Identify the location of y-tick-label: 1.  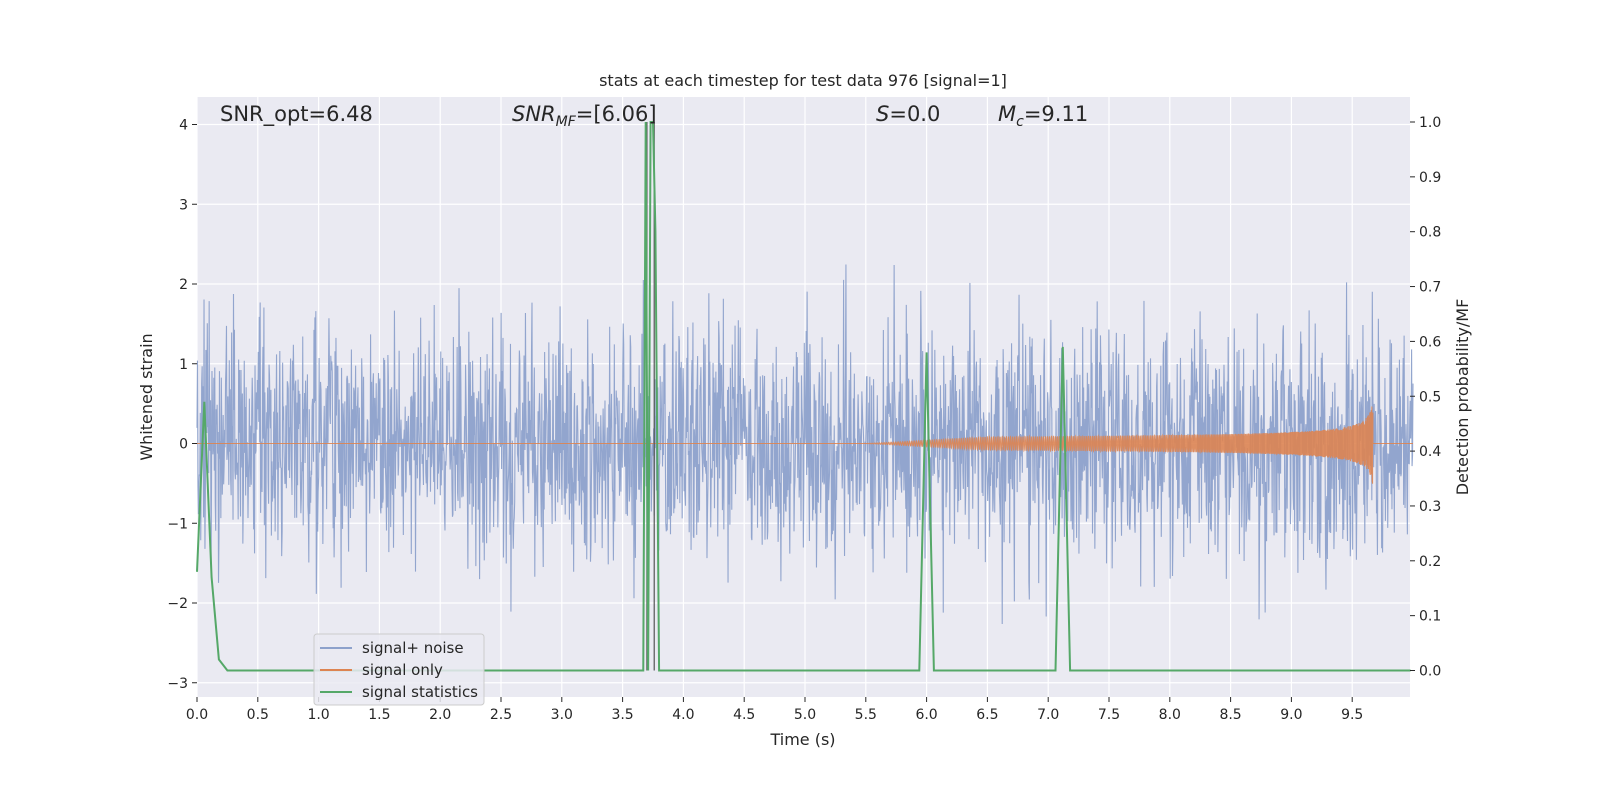
(183, 365).